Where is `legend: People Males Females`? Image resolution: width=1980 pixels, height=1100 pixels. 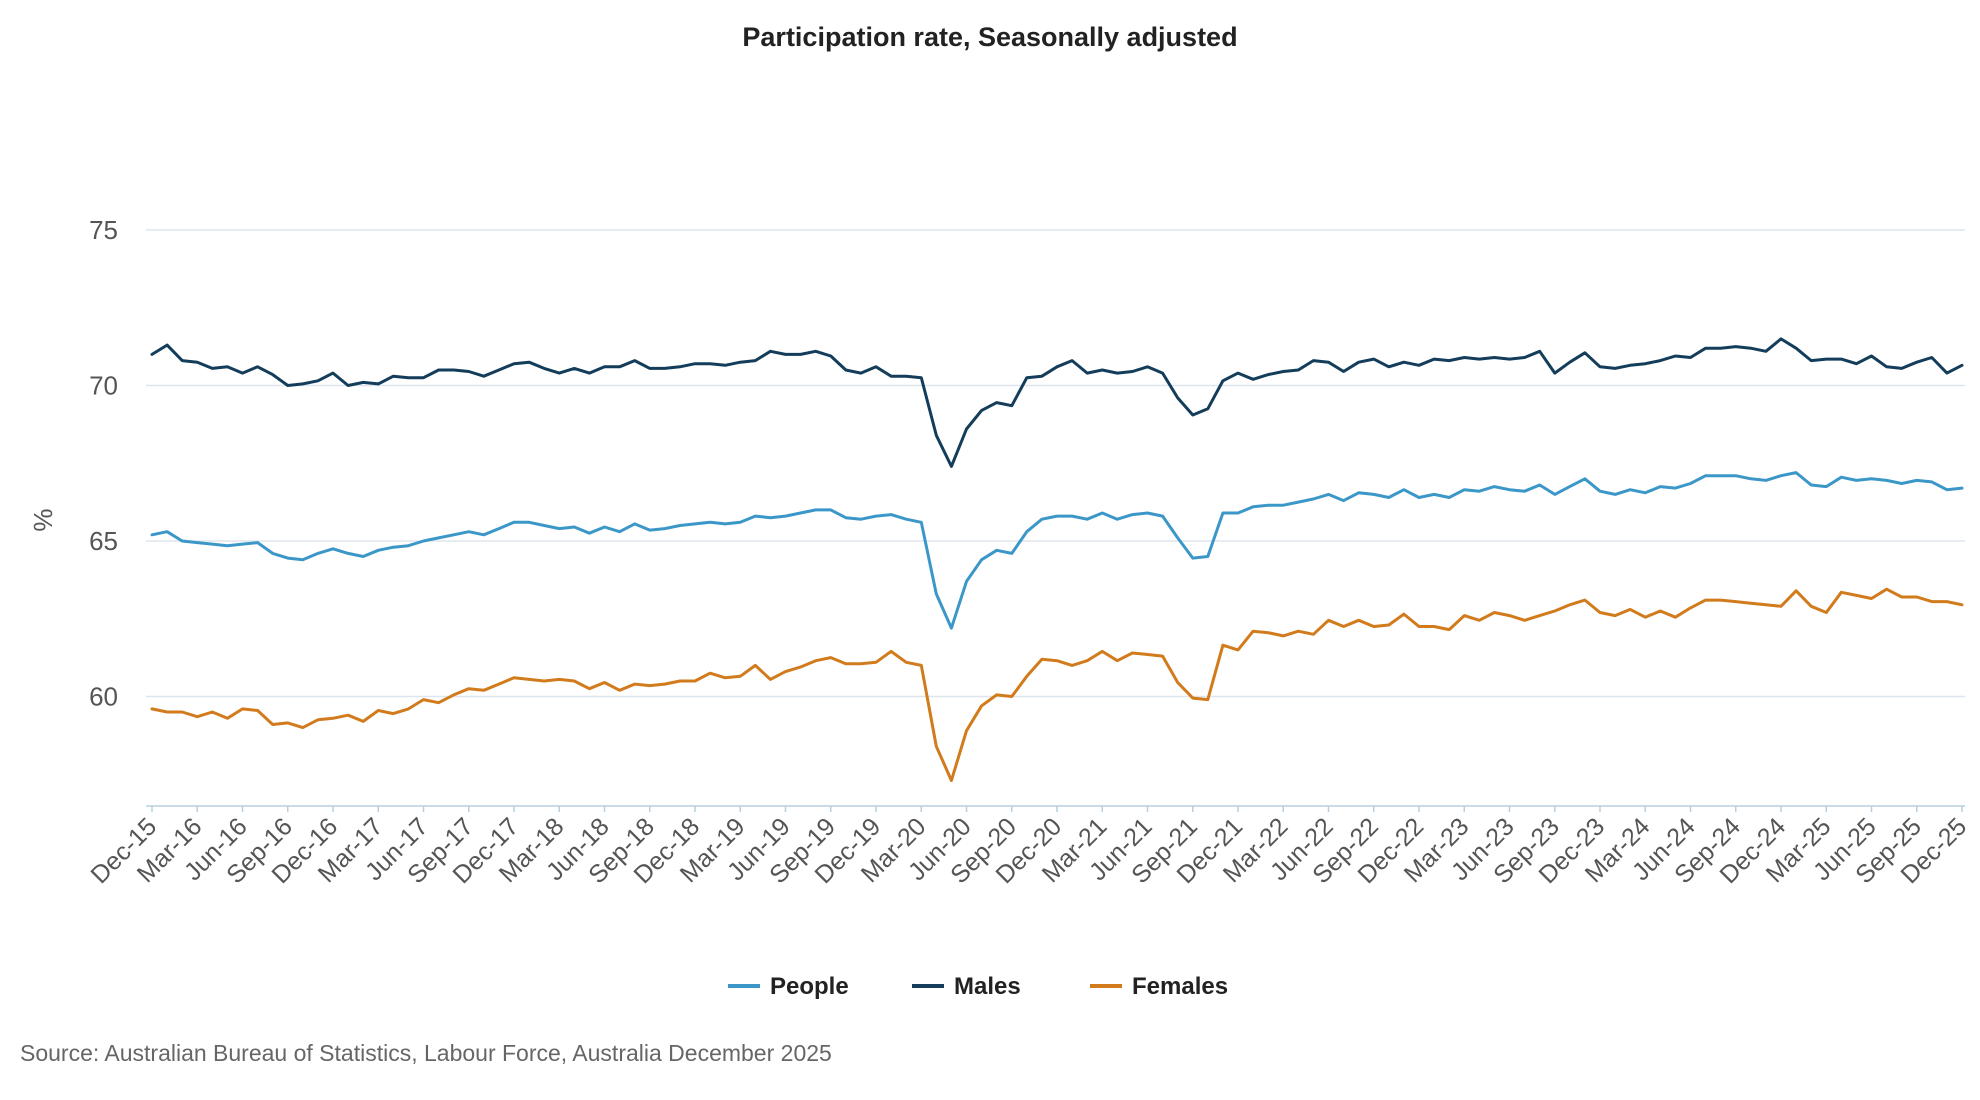
legend: People Males Females is located at coordinates (978, 986).